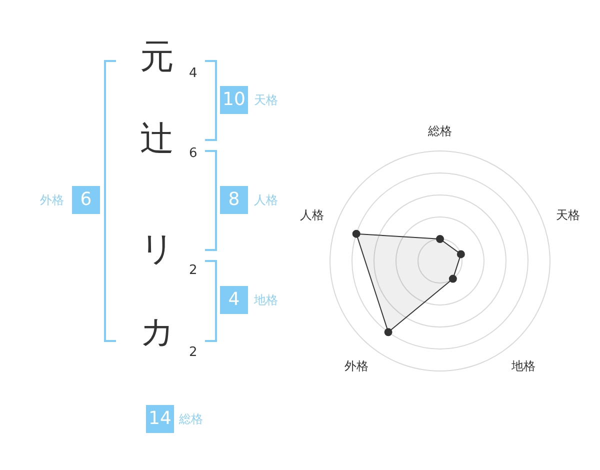  I want to click on spoke-label: 天格, so click(568, 215).